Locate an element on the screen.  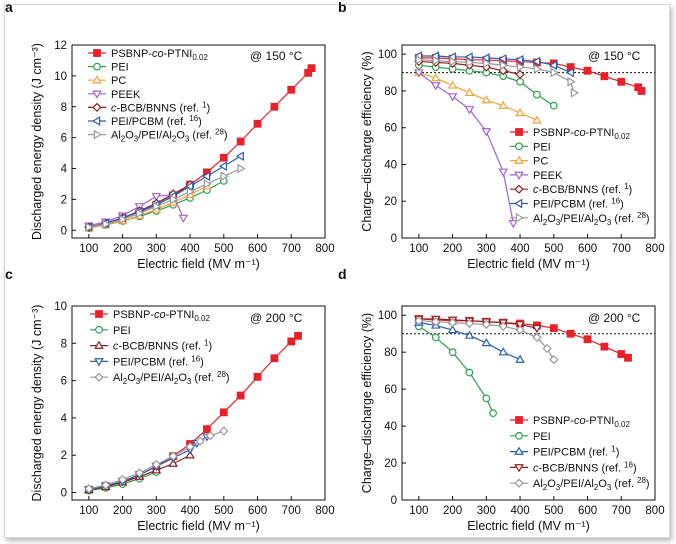
y-tick-label: 12 is located at coordinates (60, 46).